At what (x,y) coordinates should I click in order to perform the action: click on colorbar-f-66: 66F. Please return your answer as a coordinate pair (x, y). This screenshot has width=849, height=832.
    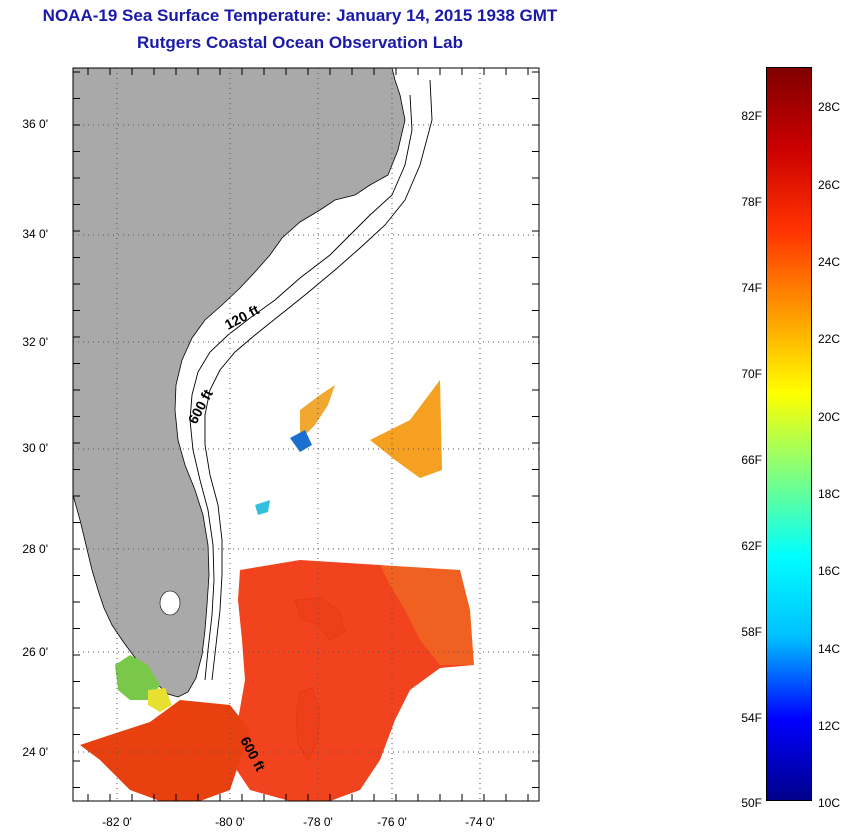
    Looking at the image, I should click on (751, 460).